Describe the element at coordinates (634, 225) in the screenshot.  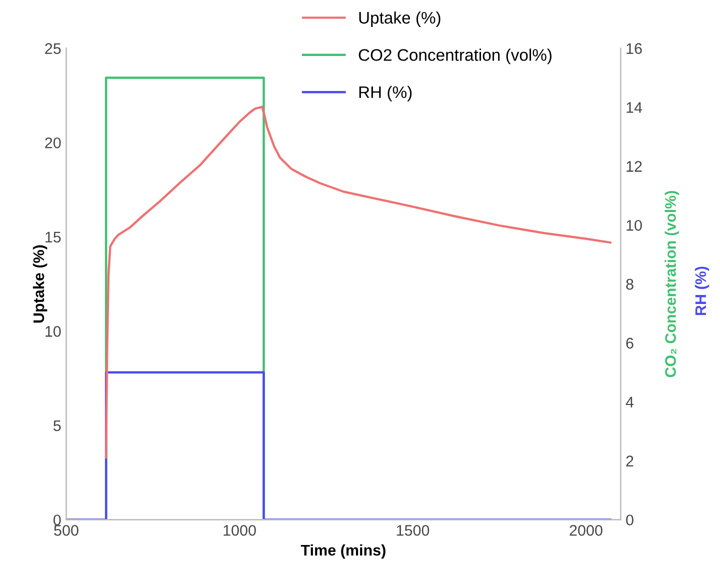
I see `y2-tick-label: 10` at that location.